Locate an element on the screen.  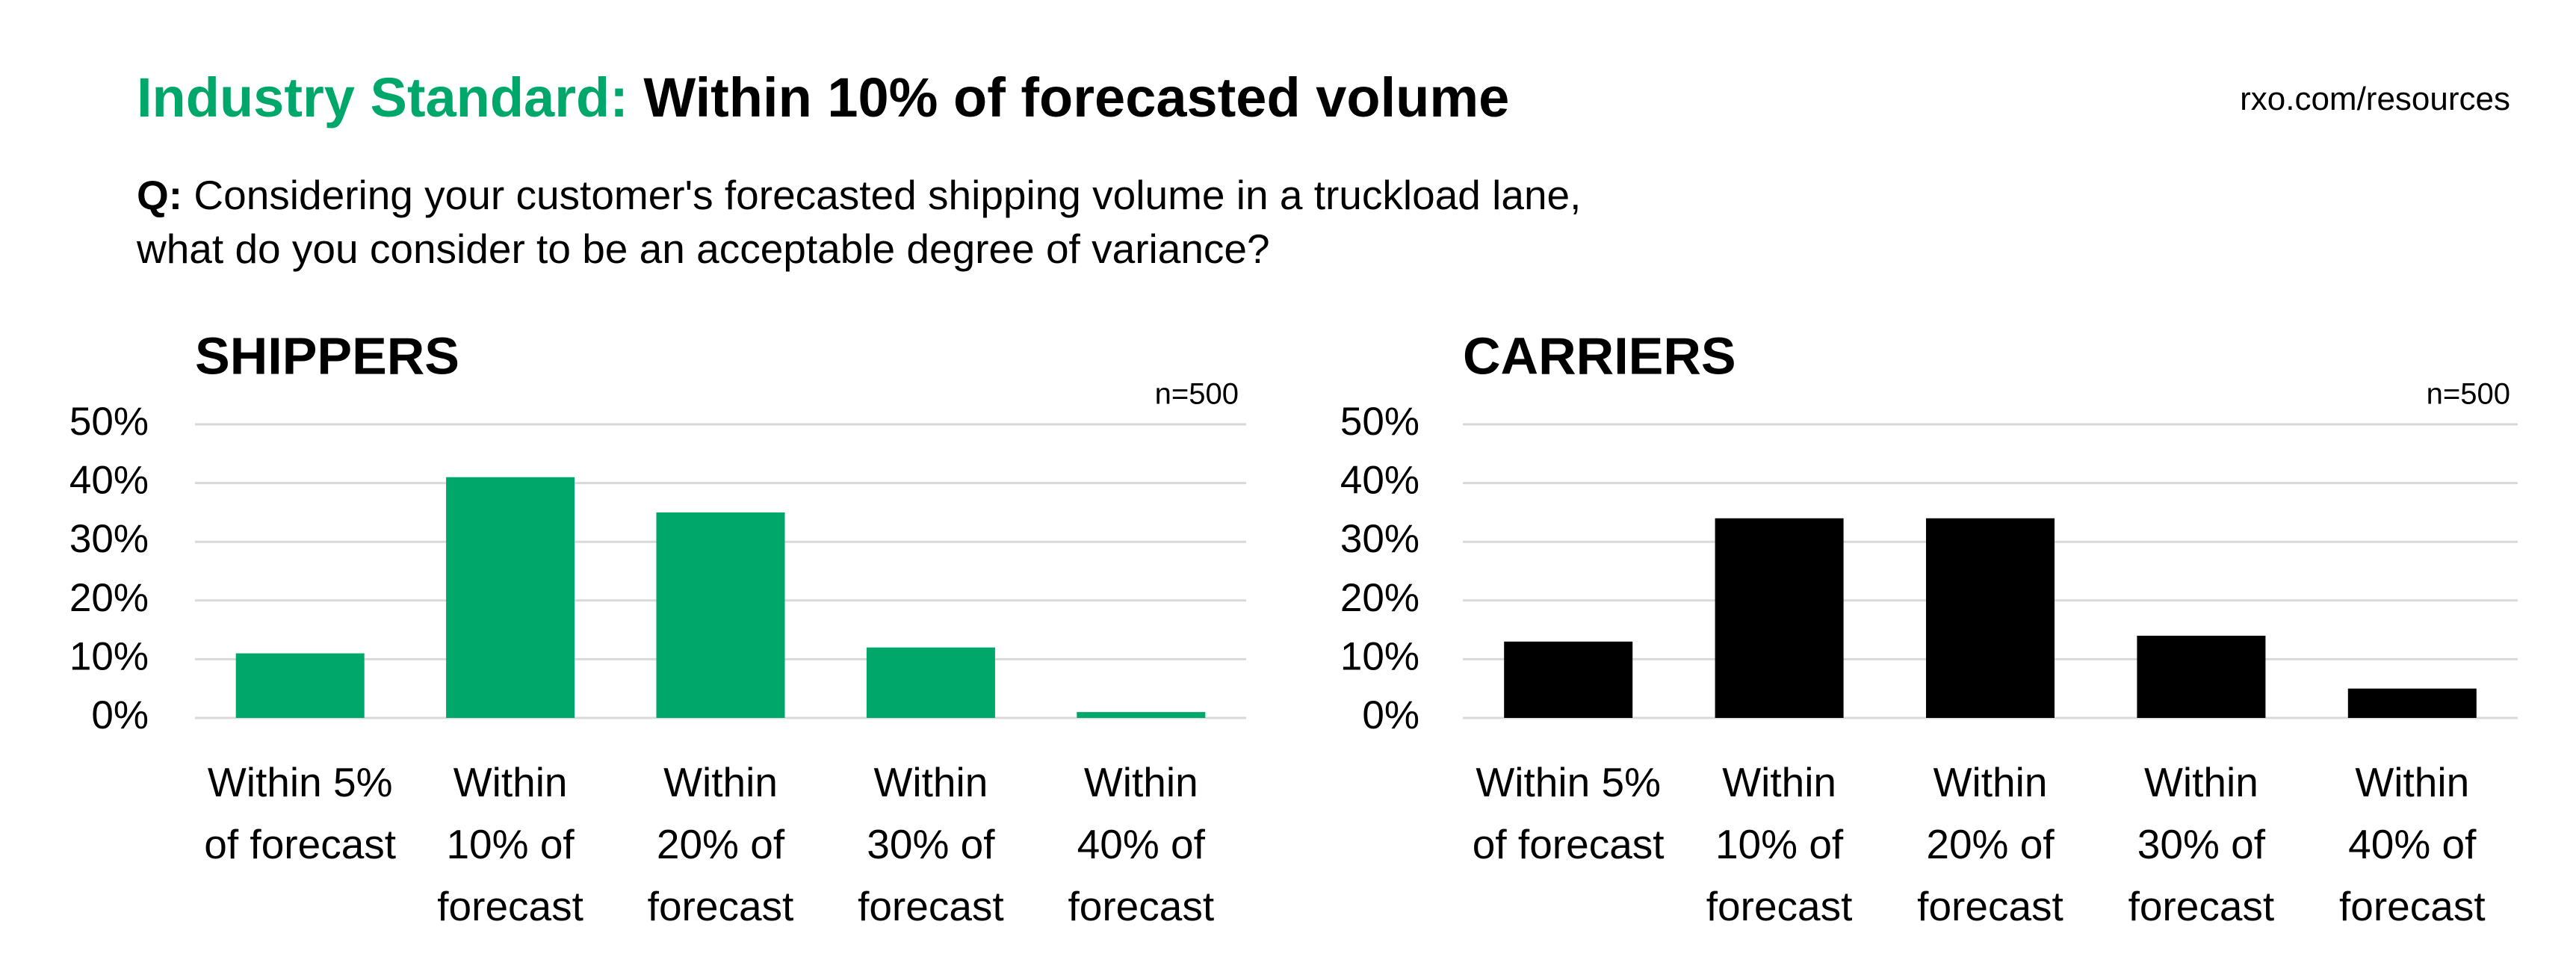
title-text: Within 10% of forecasted volume is located at coordinates (1076, 97).